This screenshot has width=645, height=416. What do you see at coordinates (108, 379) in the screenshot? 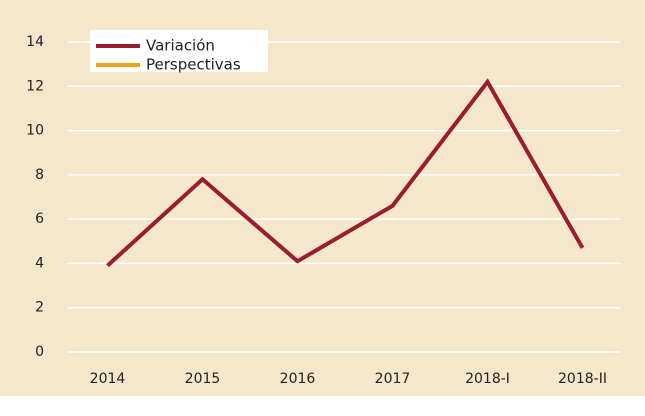
I see `x-tick-label: 2014` at bounding box center [108, 379].